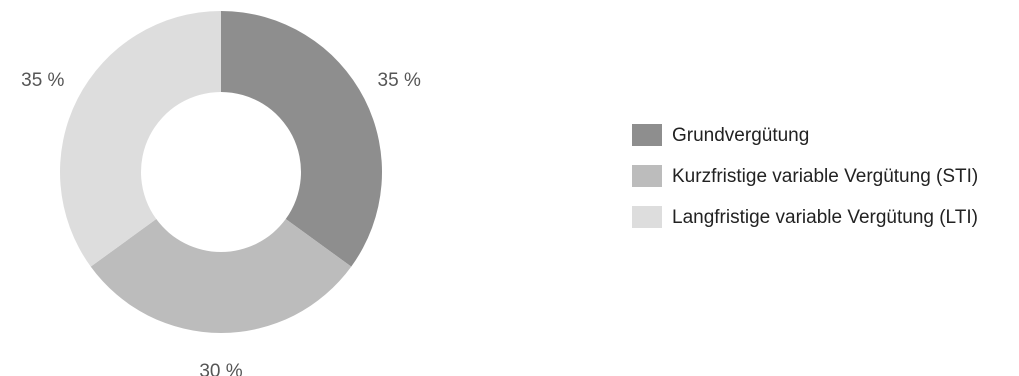 The width and height of the screenshot is (1019, 376). What do you see at coordinates (825, 217) in the screenshot?
I see `legend-label-lti: Langfristige variable Vergütung (LTI)` at bounding box center [825, 217].